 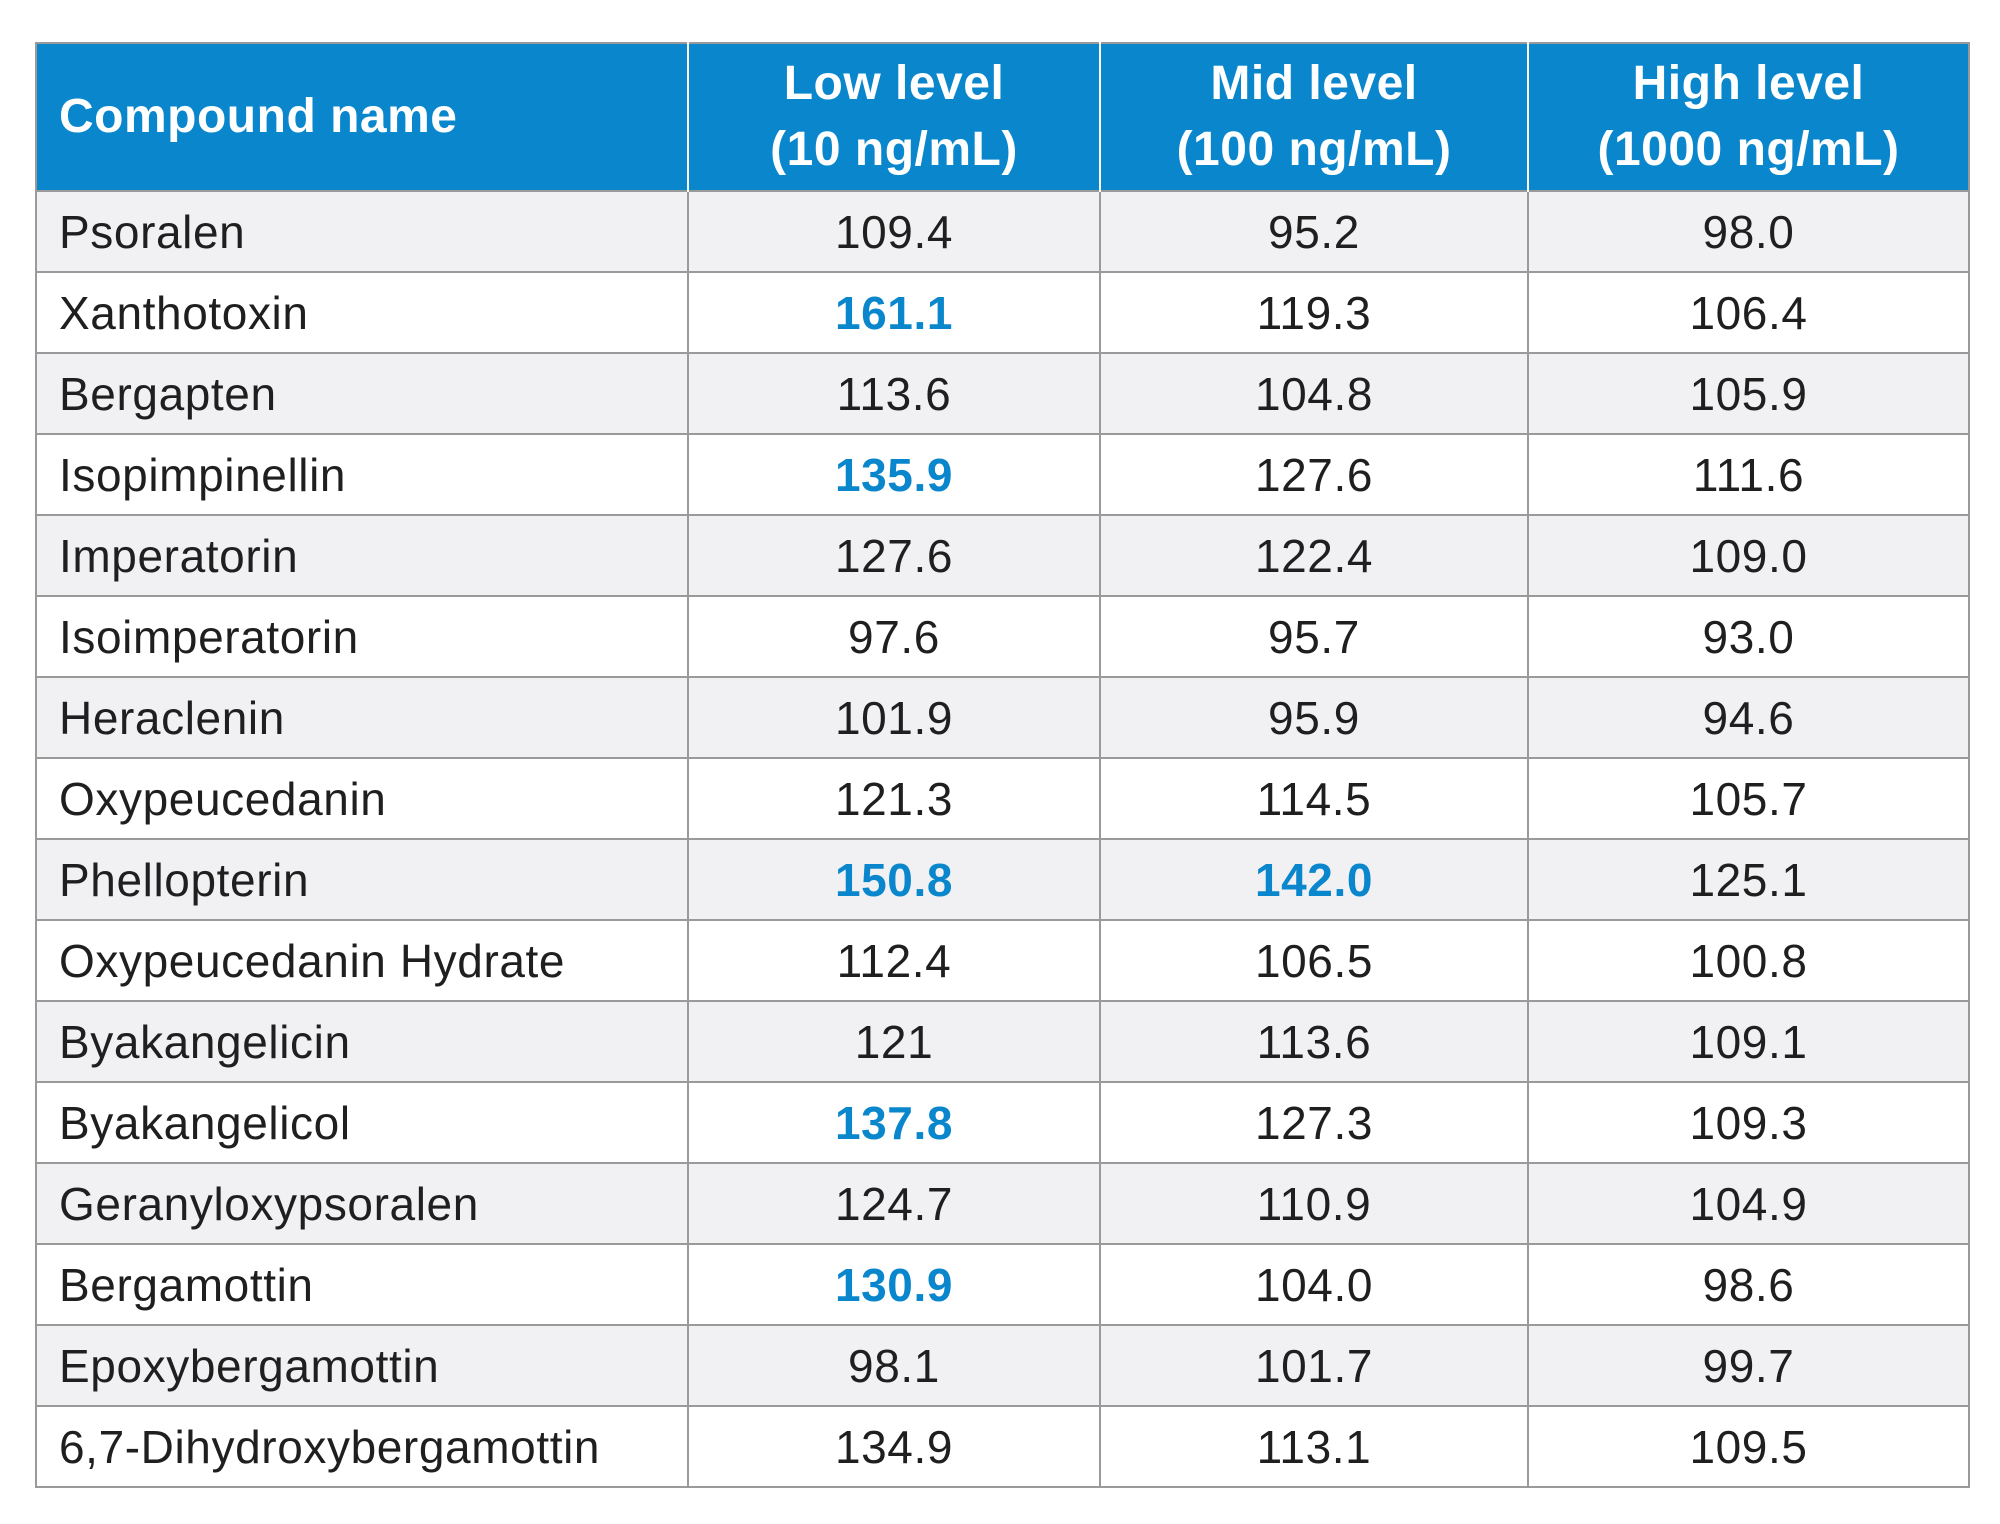 I want to click on table-row: Isoimperatorin 97.6 95.7 93.0, so click(x=1002, y=636).